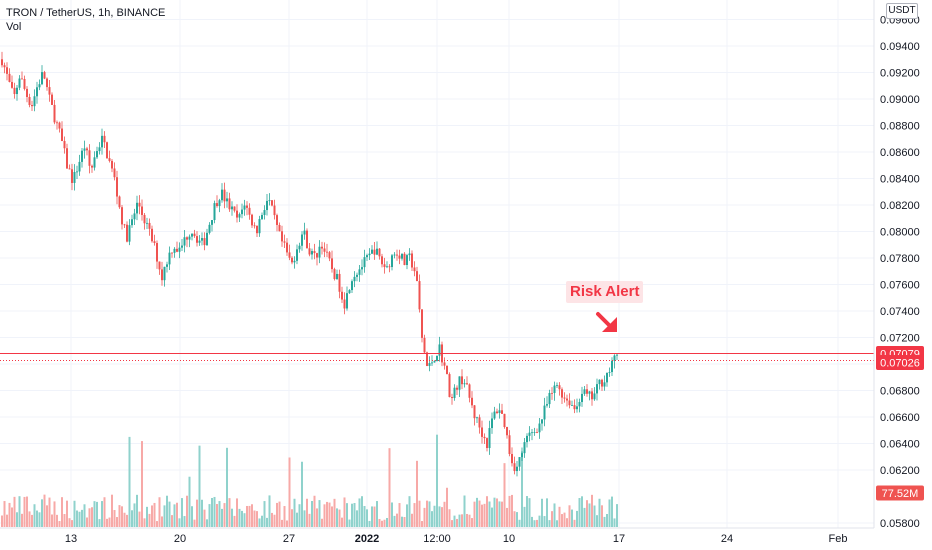 The width and height of the screenshot is (932, 550). What do you see at coordinates (727, 539) in the screenshot?
I see `time-tick-label: 24` at bounding box center [727, 539].